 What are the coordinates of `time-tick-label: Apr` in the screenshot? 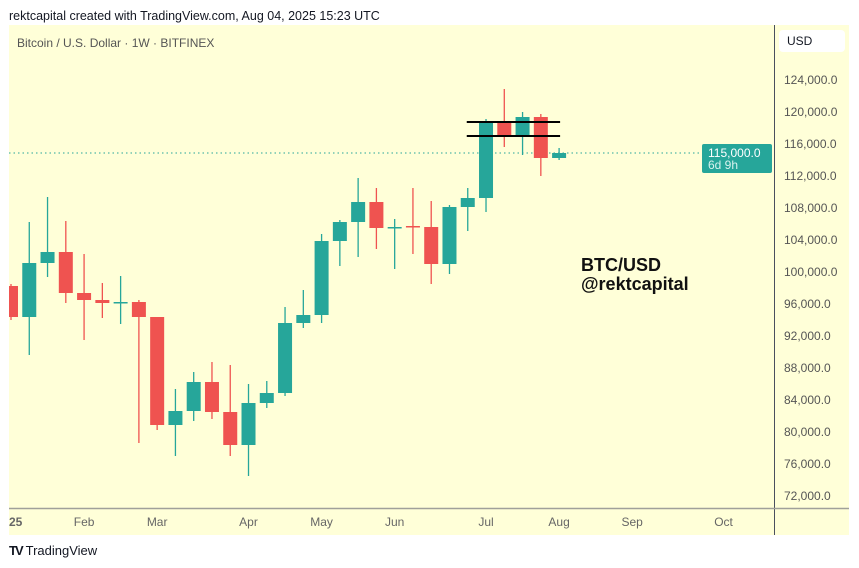 It's located at (248, 522).